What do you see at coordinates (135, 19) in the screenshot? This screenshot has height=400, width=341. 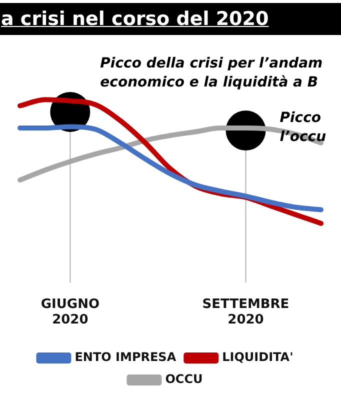 I see `chart-title: a crisi nel corso del 2020` at bounding box center [135, 19].